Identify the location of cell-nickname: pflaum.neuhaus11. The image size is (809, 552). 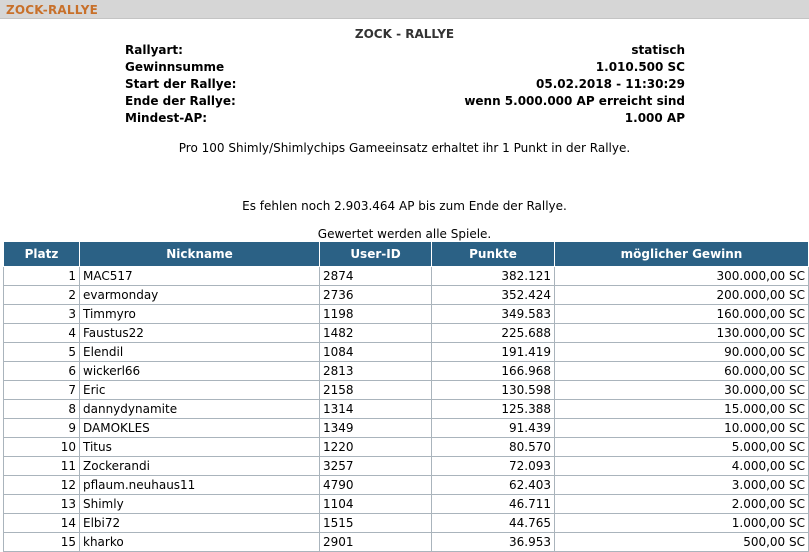
(199, 485).